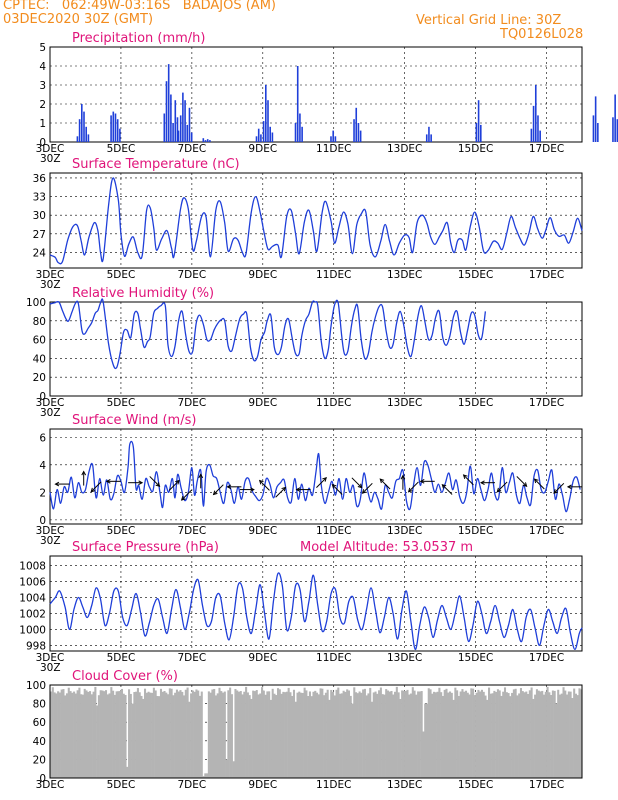 This screenshot has height=800, width=618. Describe the element at coordinates (138, 38) in the screenshot. I see `precip-title: Precipitation (mm/h)` at that location.